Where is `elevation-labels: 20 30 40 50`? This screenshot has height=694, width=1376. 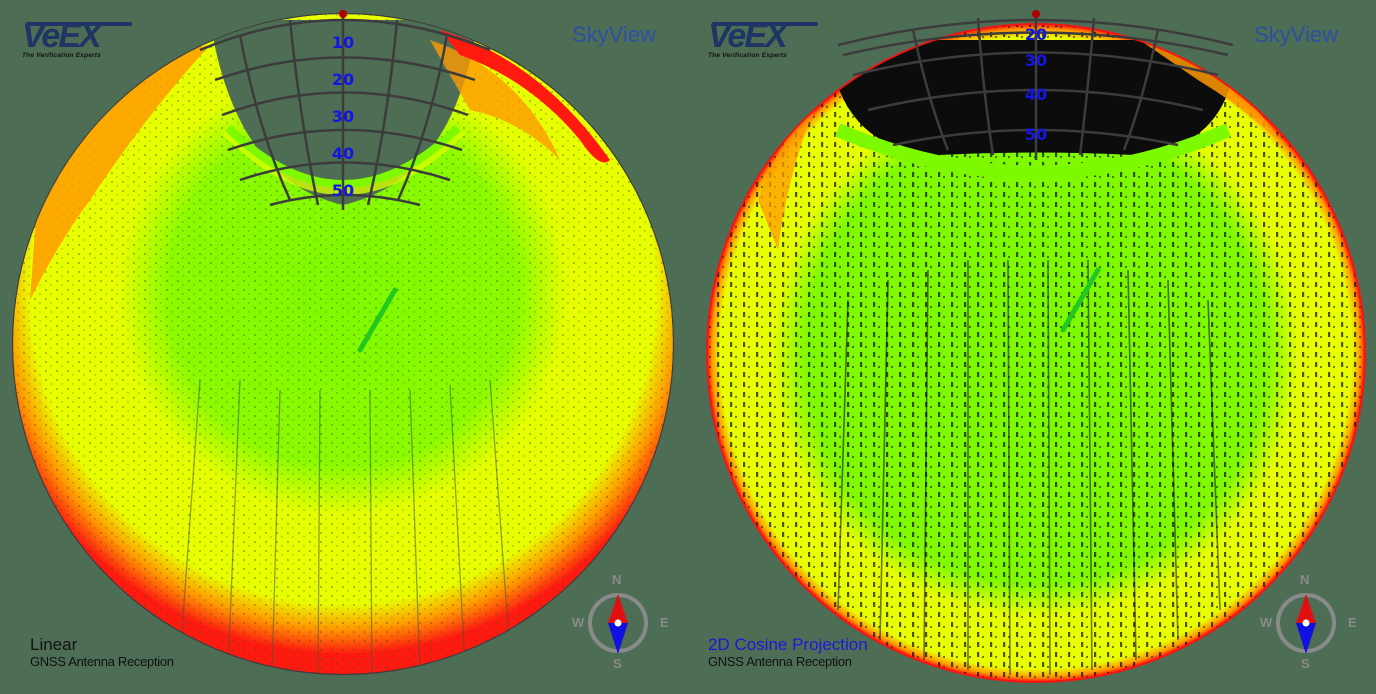 elevation-labels: 20 30 40 50 is located at coordinates (1036, 84).